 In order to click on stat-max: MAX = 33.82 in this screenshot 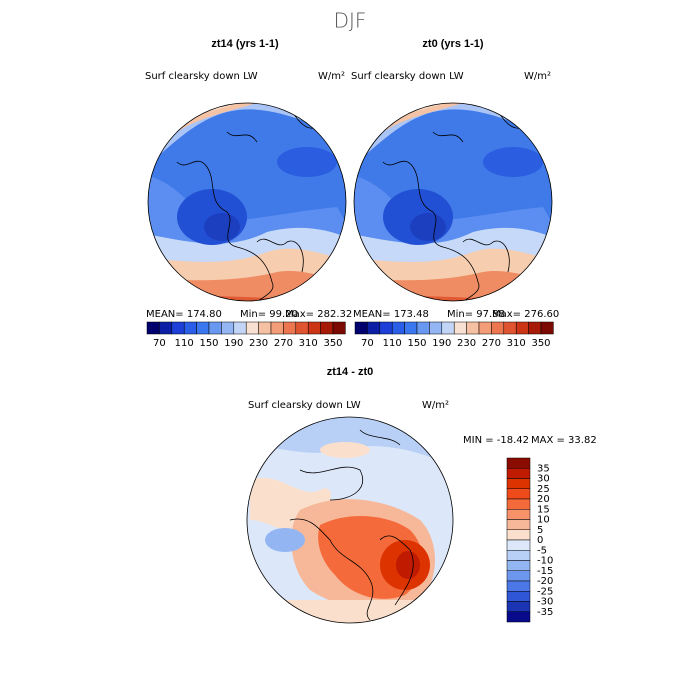, I will do `click(564, 440)`.